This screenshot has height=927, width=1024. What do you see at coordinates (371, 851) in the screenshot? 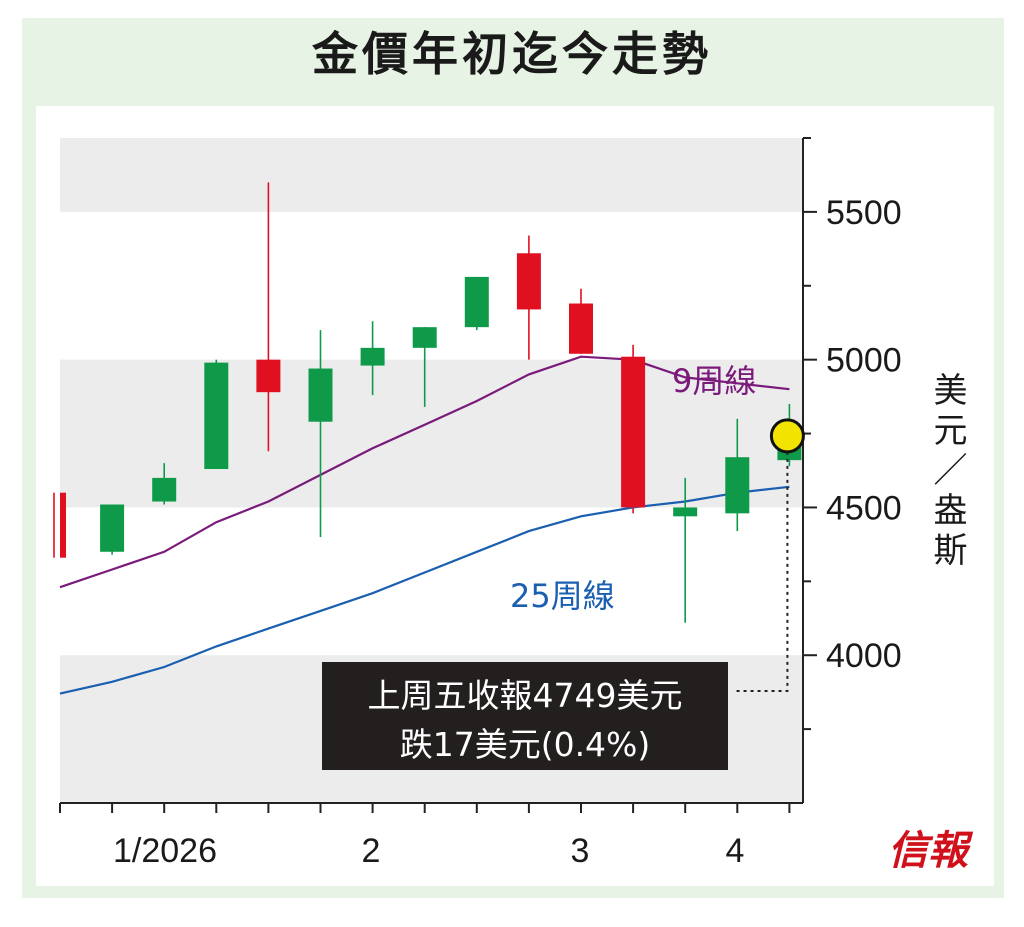
I see `x-tick-label-1: 2` at bounding box center [371, 851].